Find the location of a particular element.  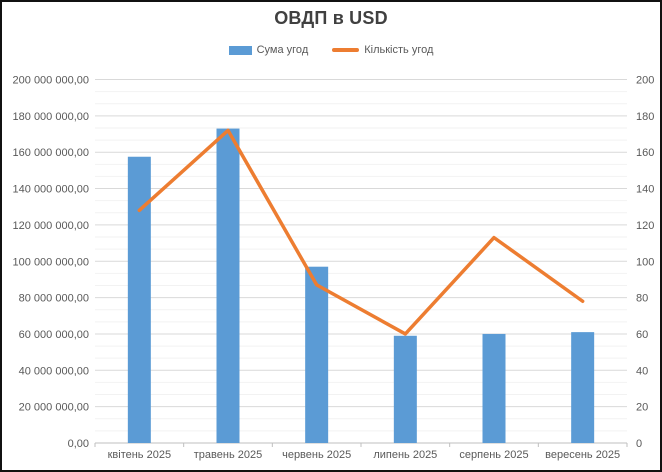

y-axis-label-right: 140 is located at coordinates (645, 190).